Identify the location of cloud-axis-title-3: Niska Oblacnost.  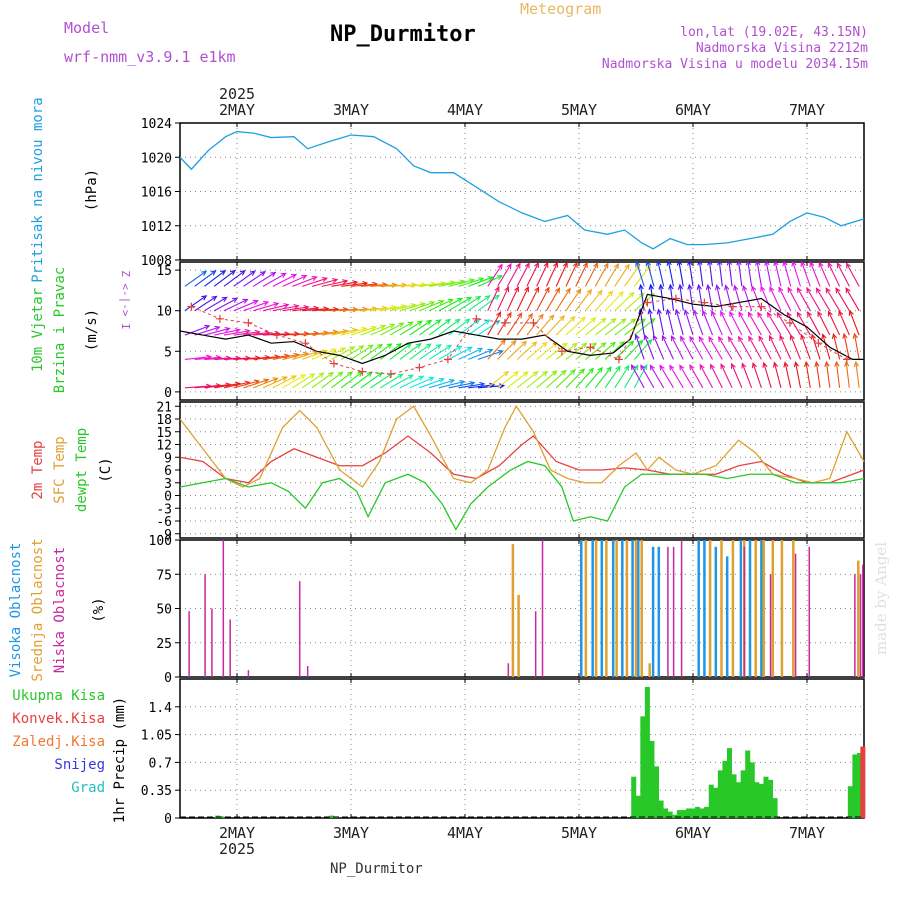
(60, 610).